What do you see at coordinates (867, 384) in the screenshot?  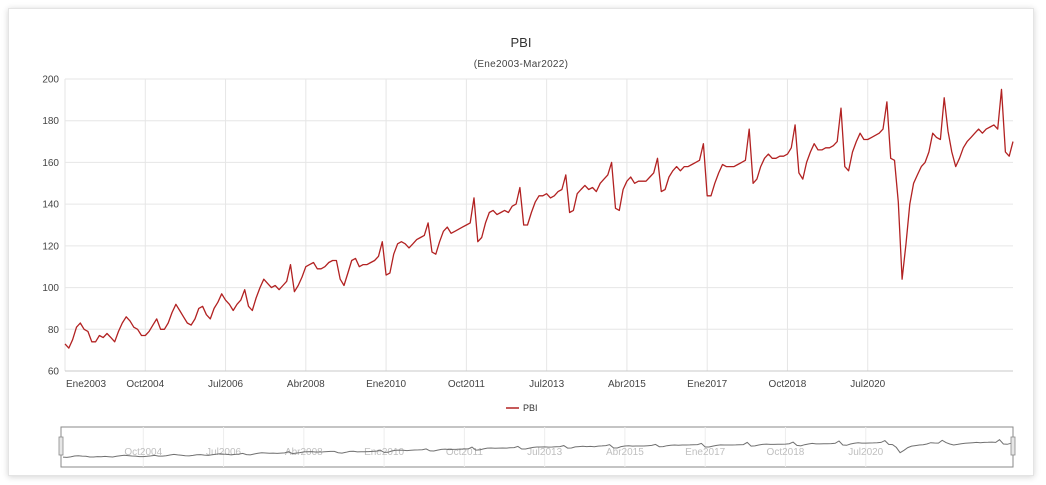 I see `x-tick-label: Jul2020` at bounding box center [867, 384].